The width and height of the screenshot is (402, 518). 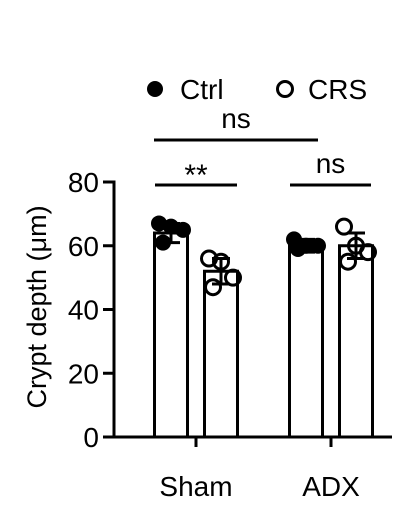 I want to click on x-tick-label-adx: ADX, so click(x=331, y=486).